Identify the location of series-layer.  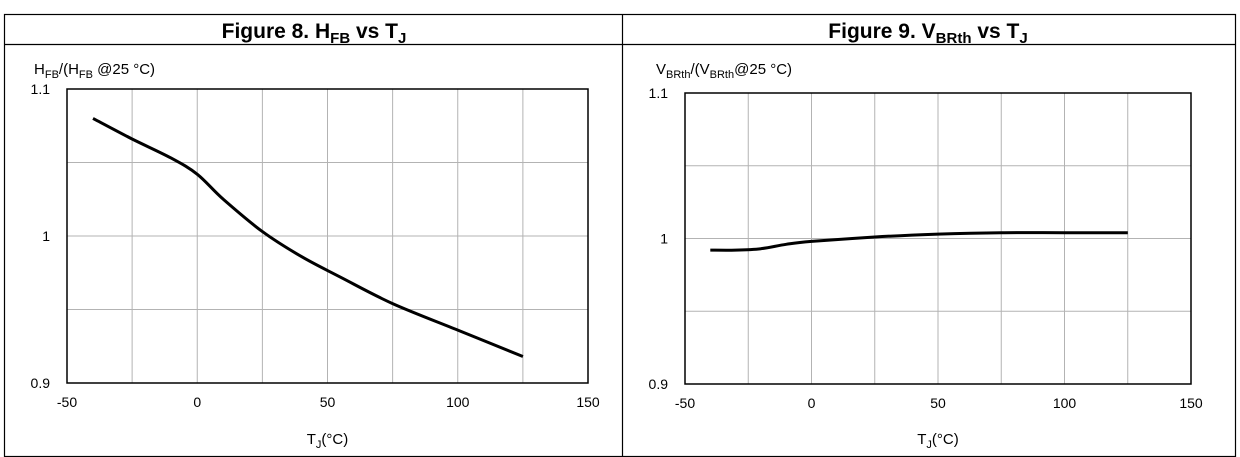
(919, 241).